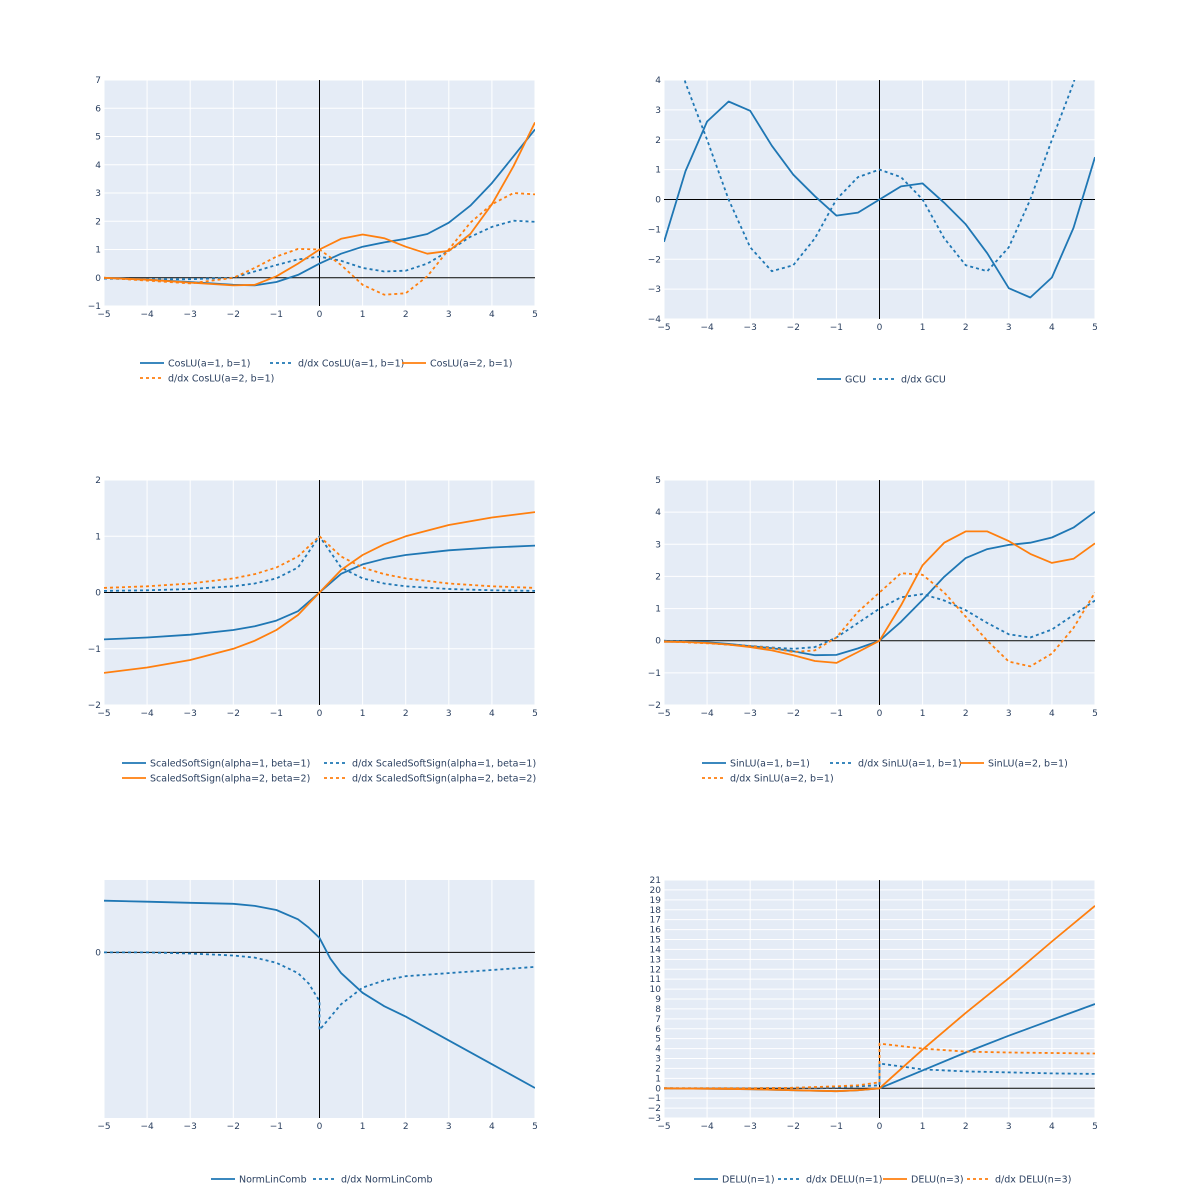 The width and height of the screenshot is (1200, 1200). I want to click on legend-label: SinLU(a=2, b=1), so click(1028, 764).